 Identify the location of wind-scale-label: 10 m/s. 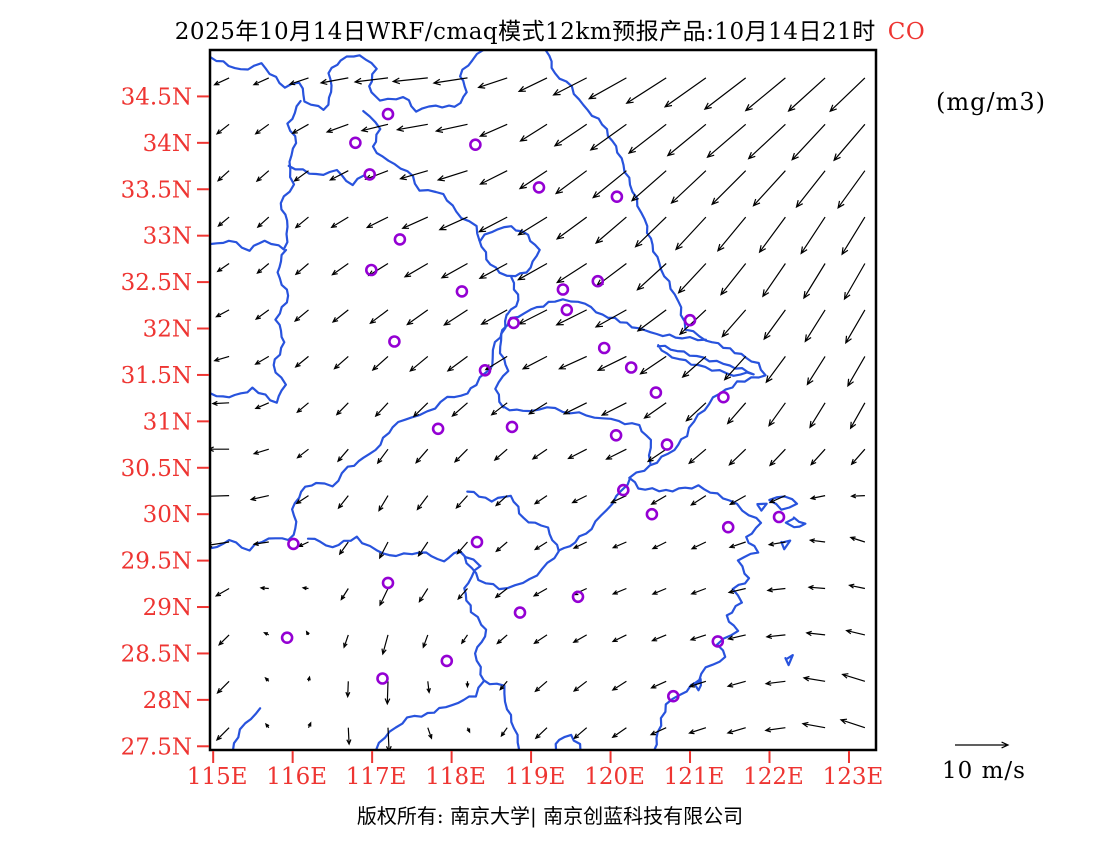
(984, 771).